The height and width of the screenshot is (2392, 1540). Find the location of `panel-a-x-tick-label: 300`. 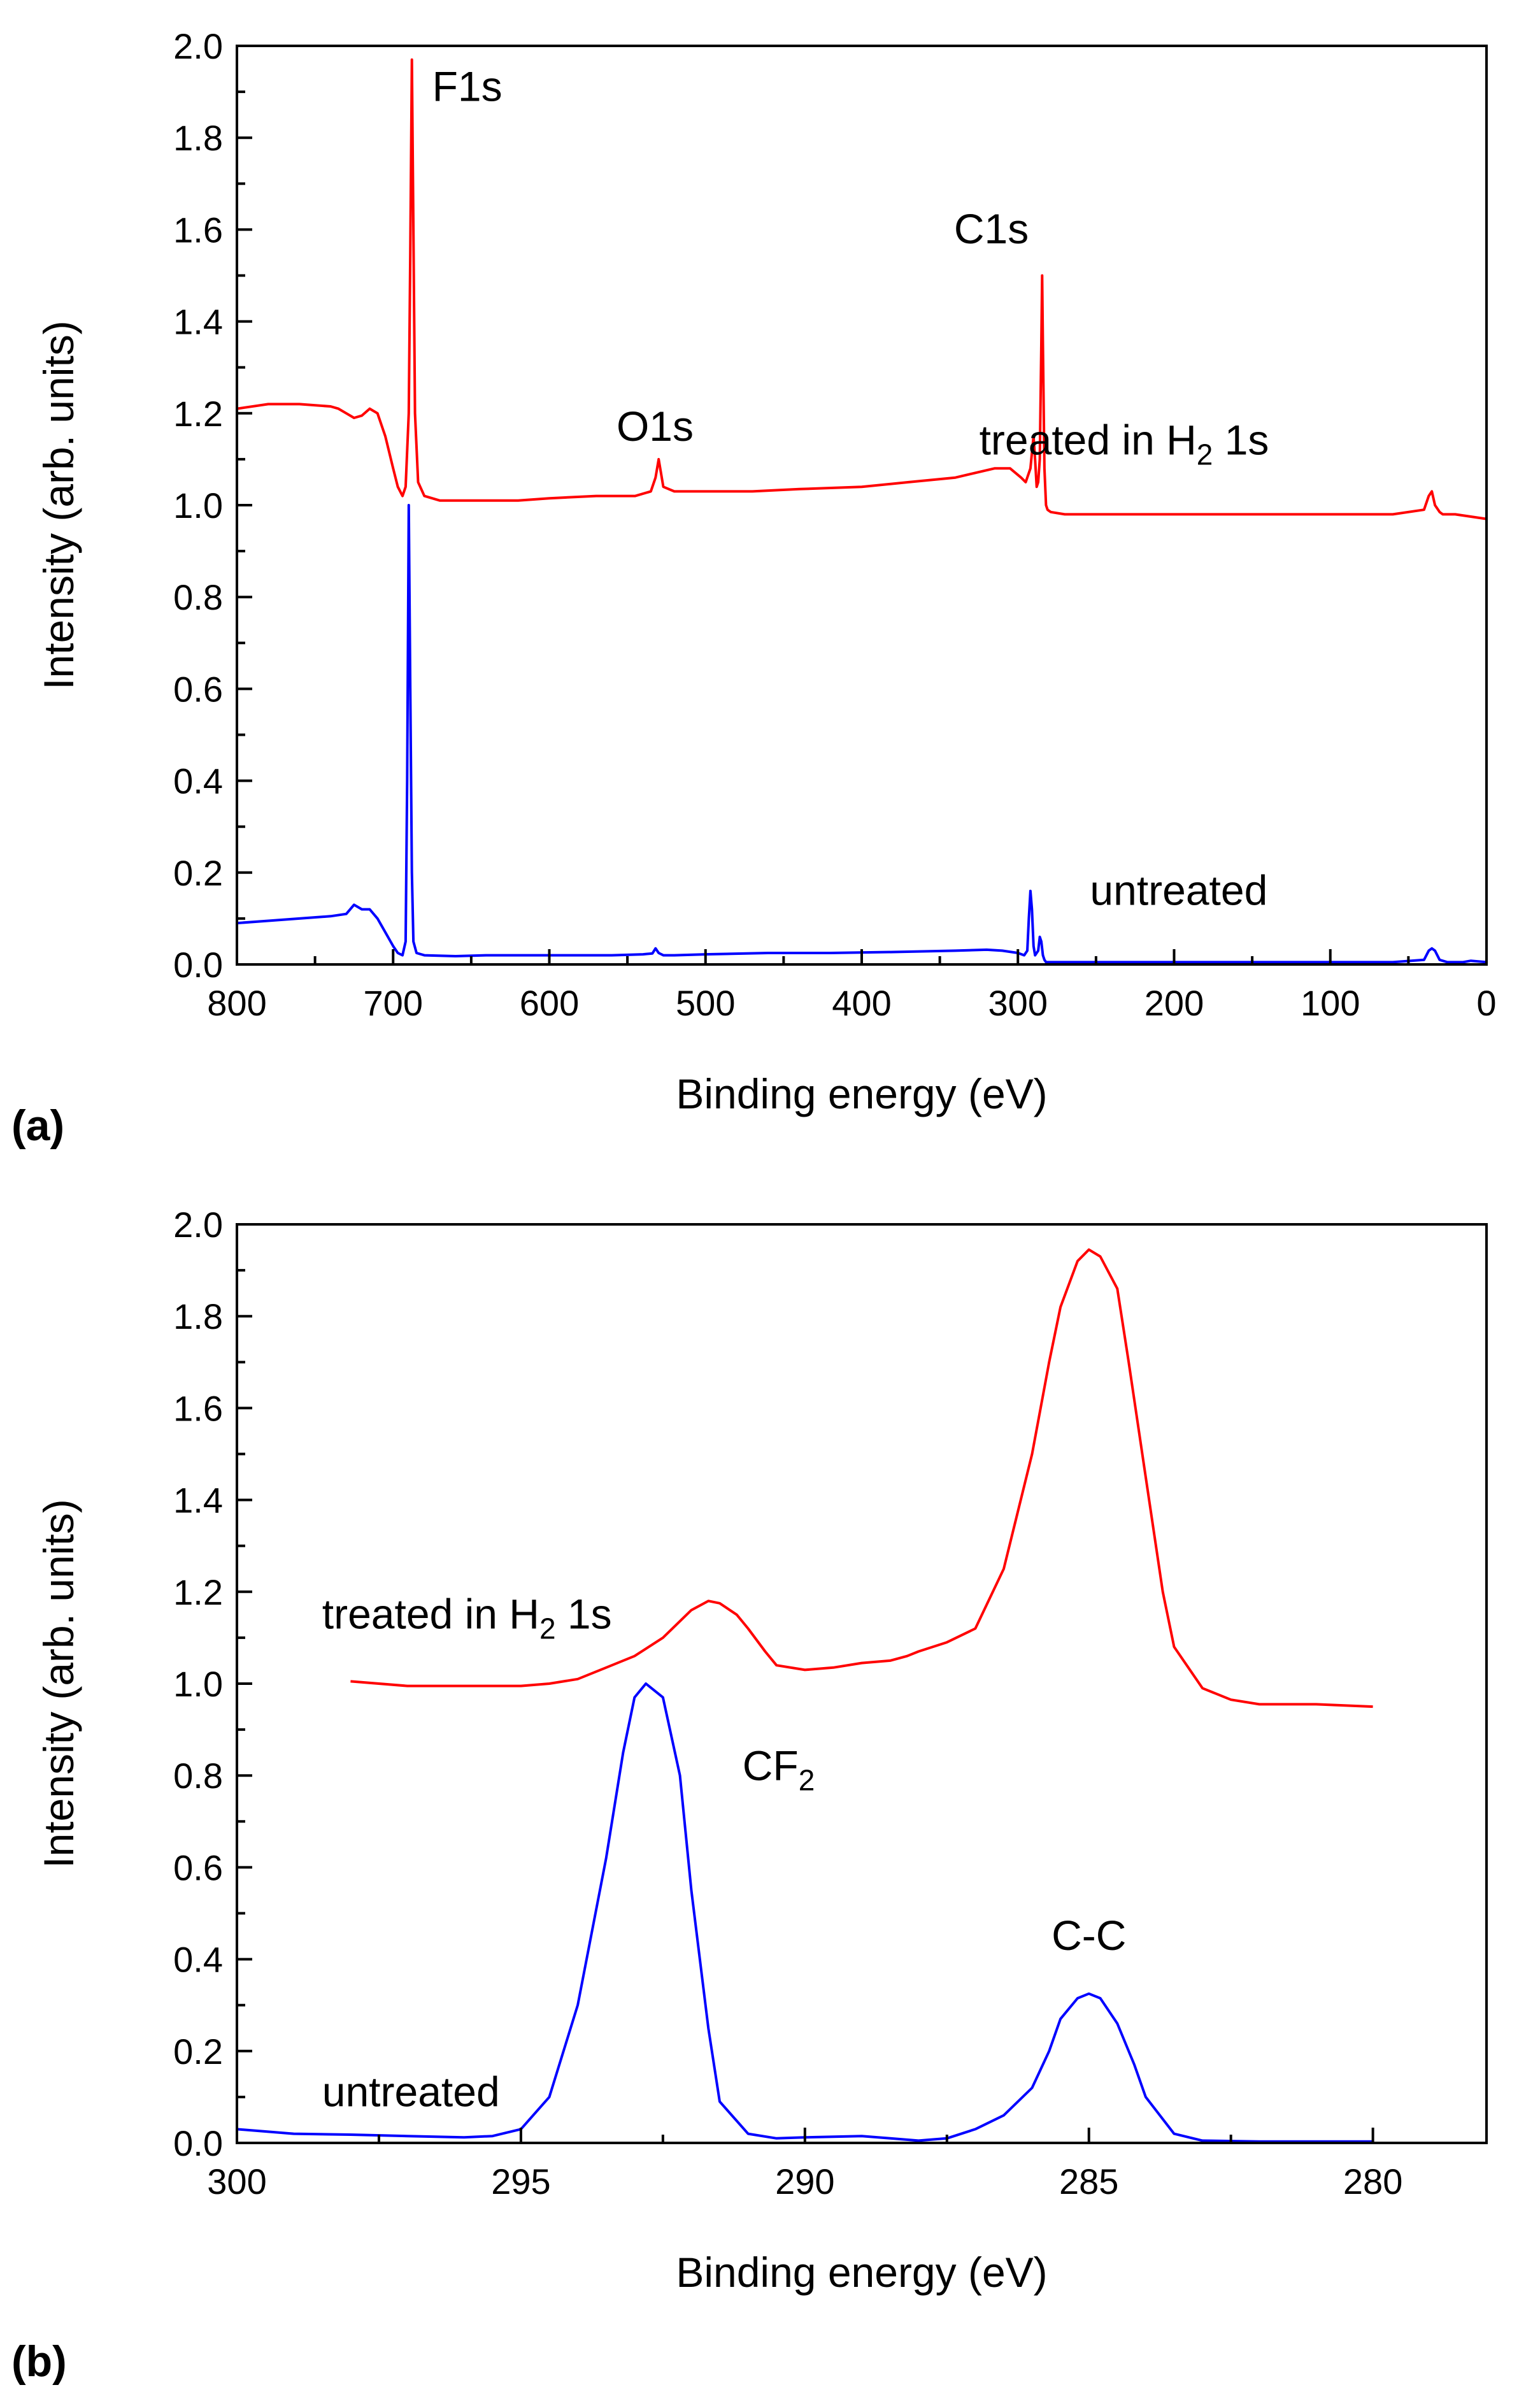

panel-a-x-tick-label: 300 is located at coordinates (1018, 1003).